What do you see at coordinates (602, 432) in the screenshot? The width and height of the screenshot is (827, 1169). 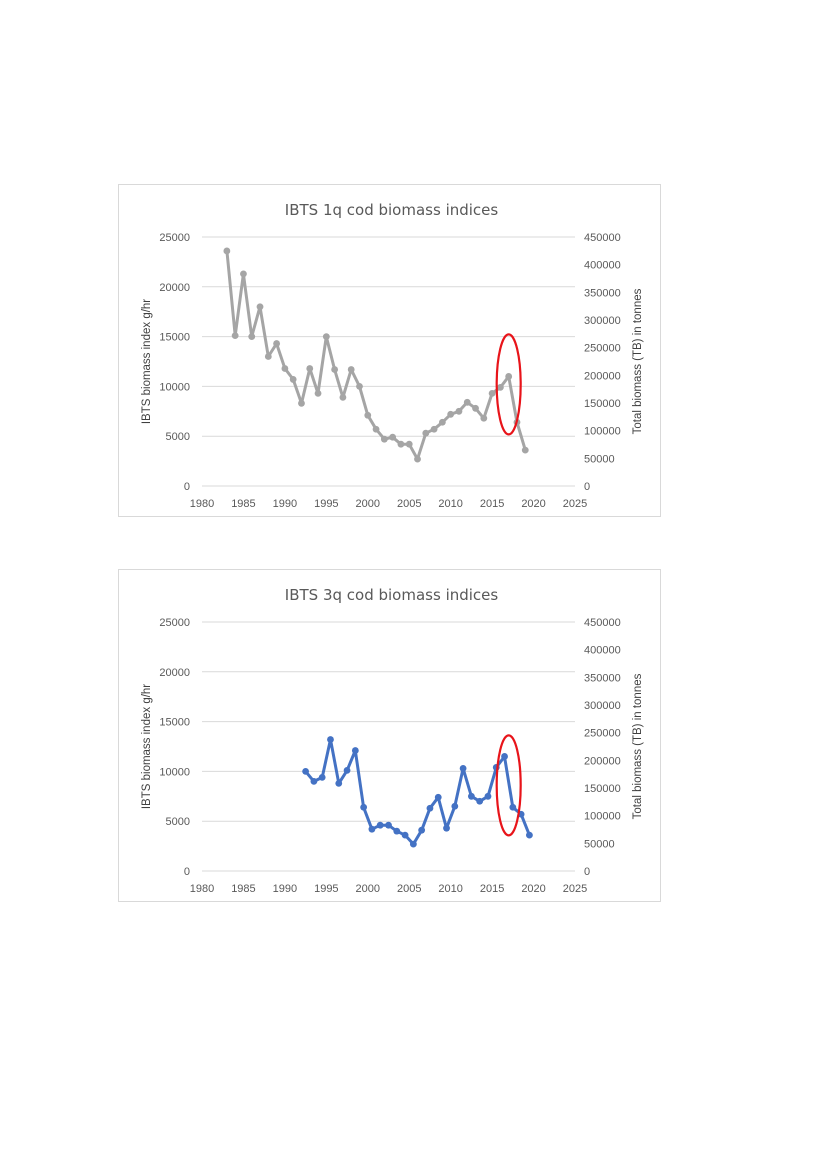 I see `y2-tick-label: 100000` at bounding box center [602, 432].